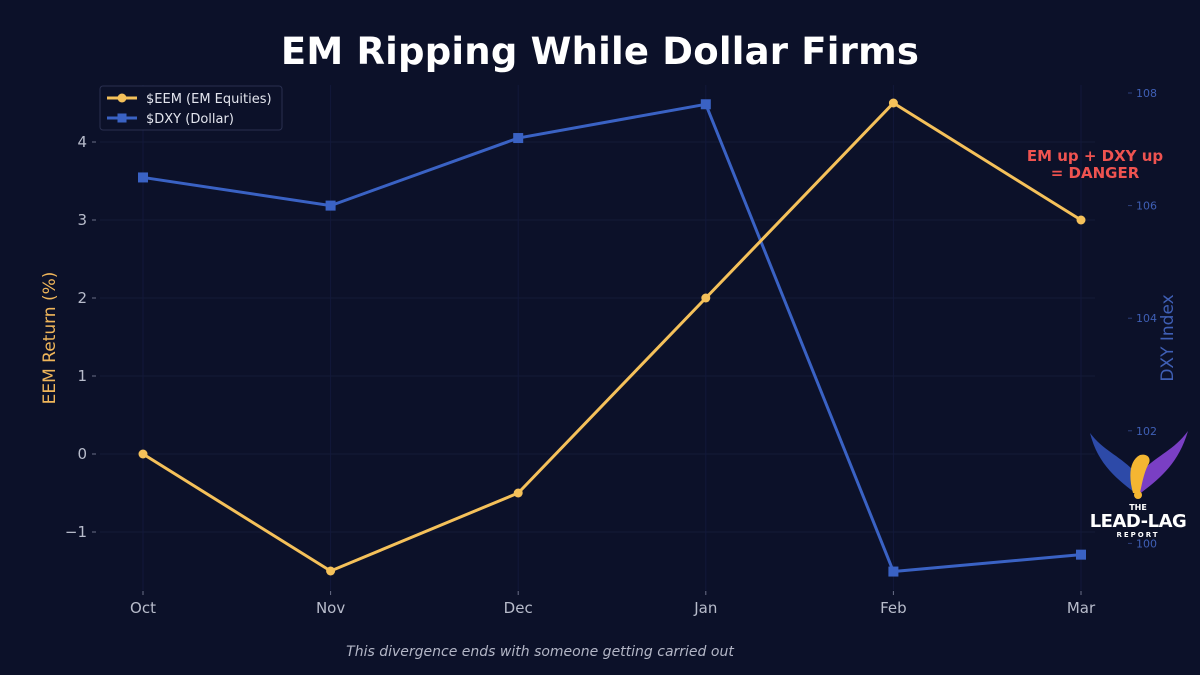  Describe the element at coordinates (613, 604) in the screenshot. I see `x-axis: Oct Nov Dec Jan Feb Mar` at that location.